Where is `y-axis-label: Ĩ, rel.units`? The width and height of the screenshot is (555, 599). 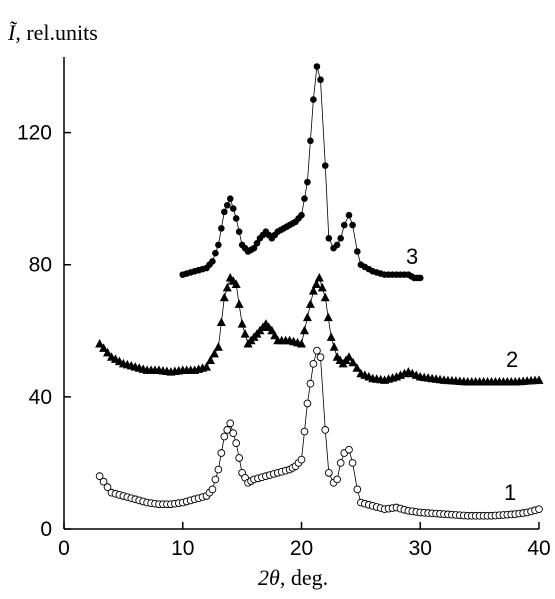 y-axis-label: Ĩ, rel.units is located at coordinates (52, 32).